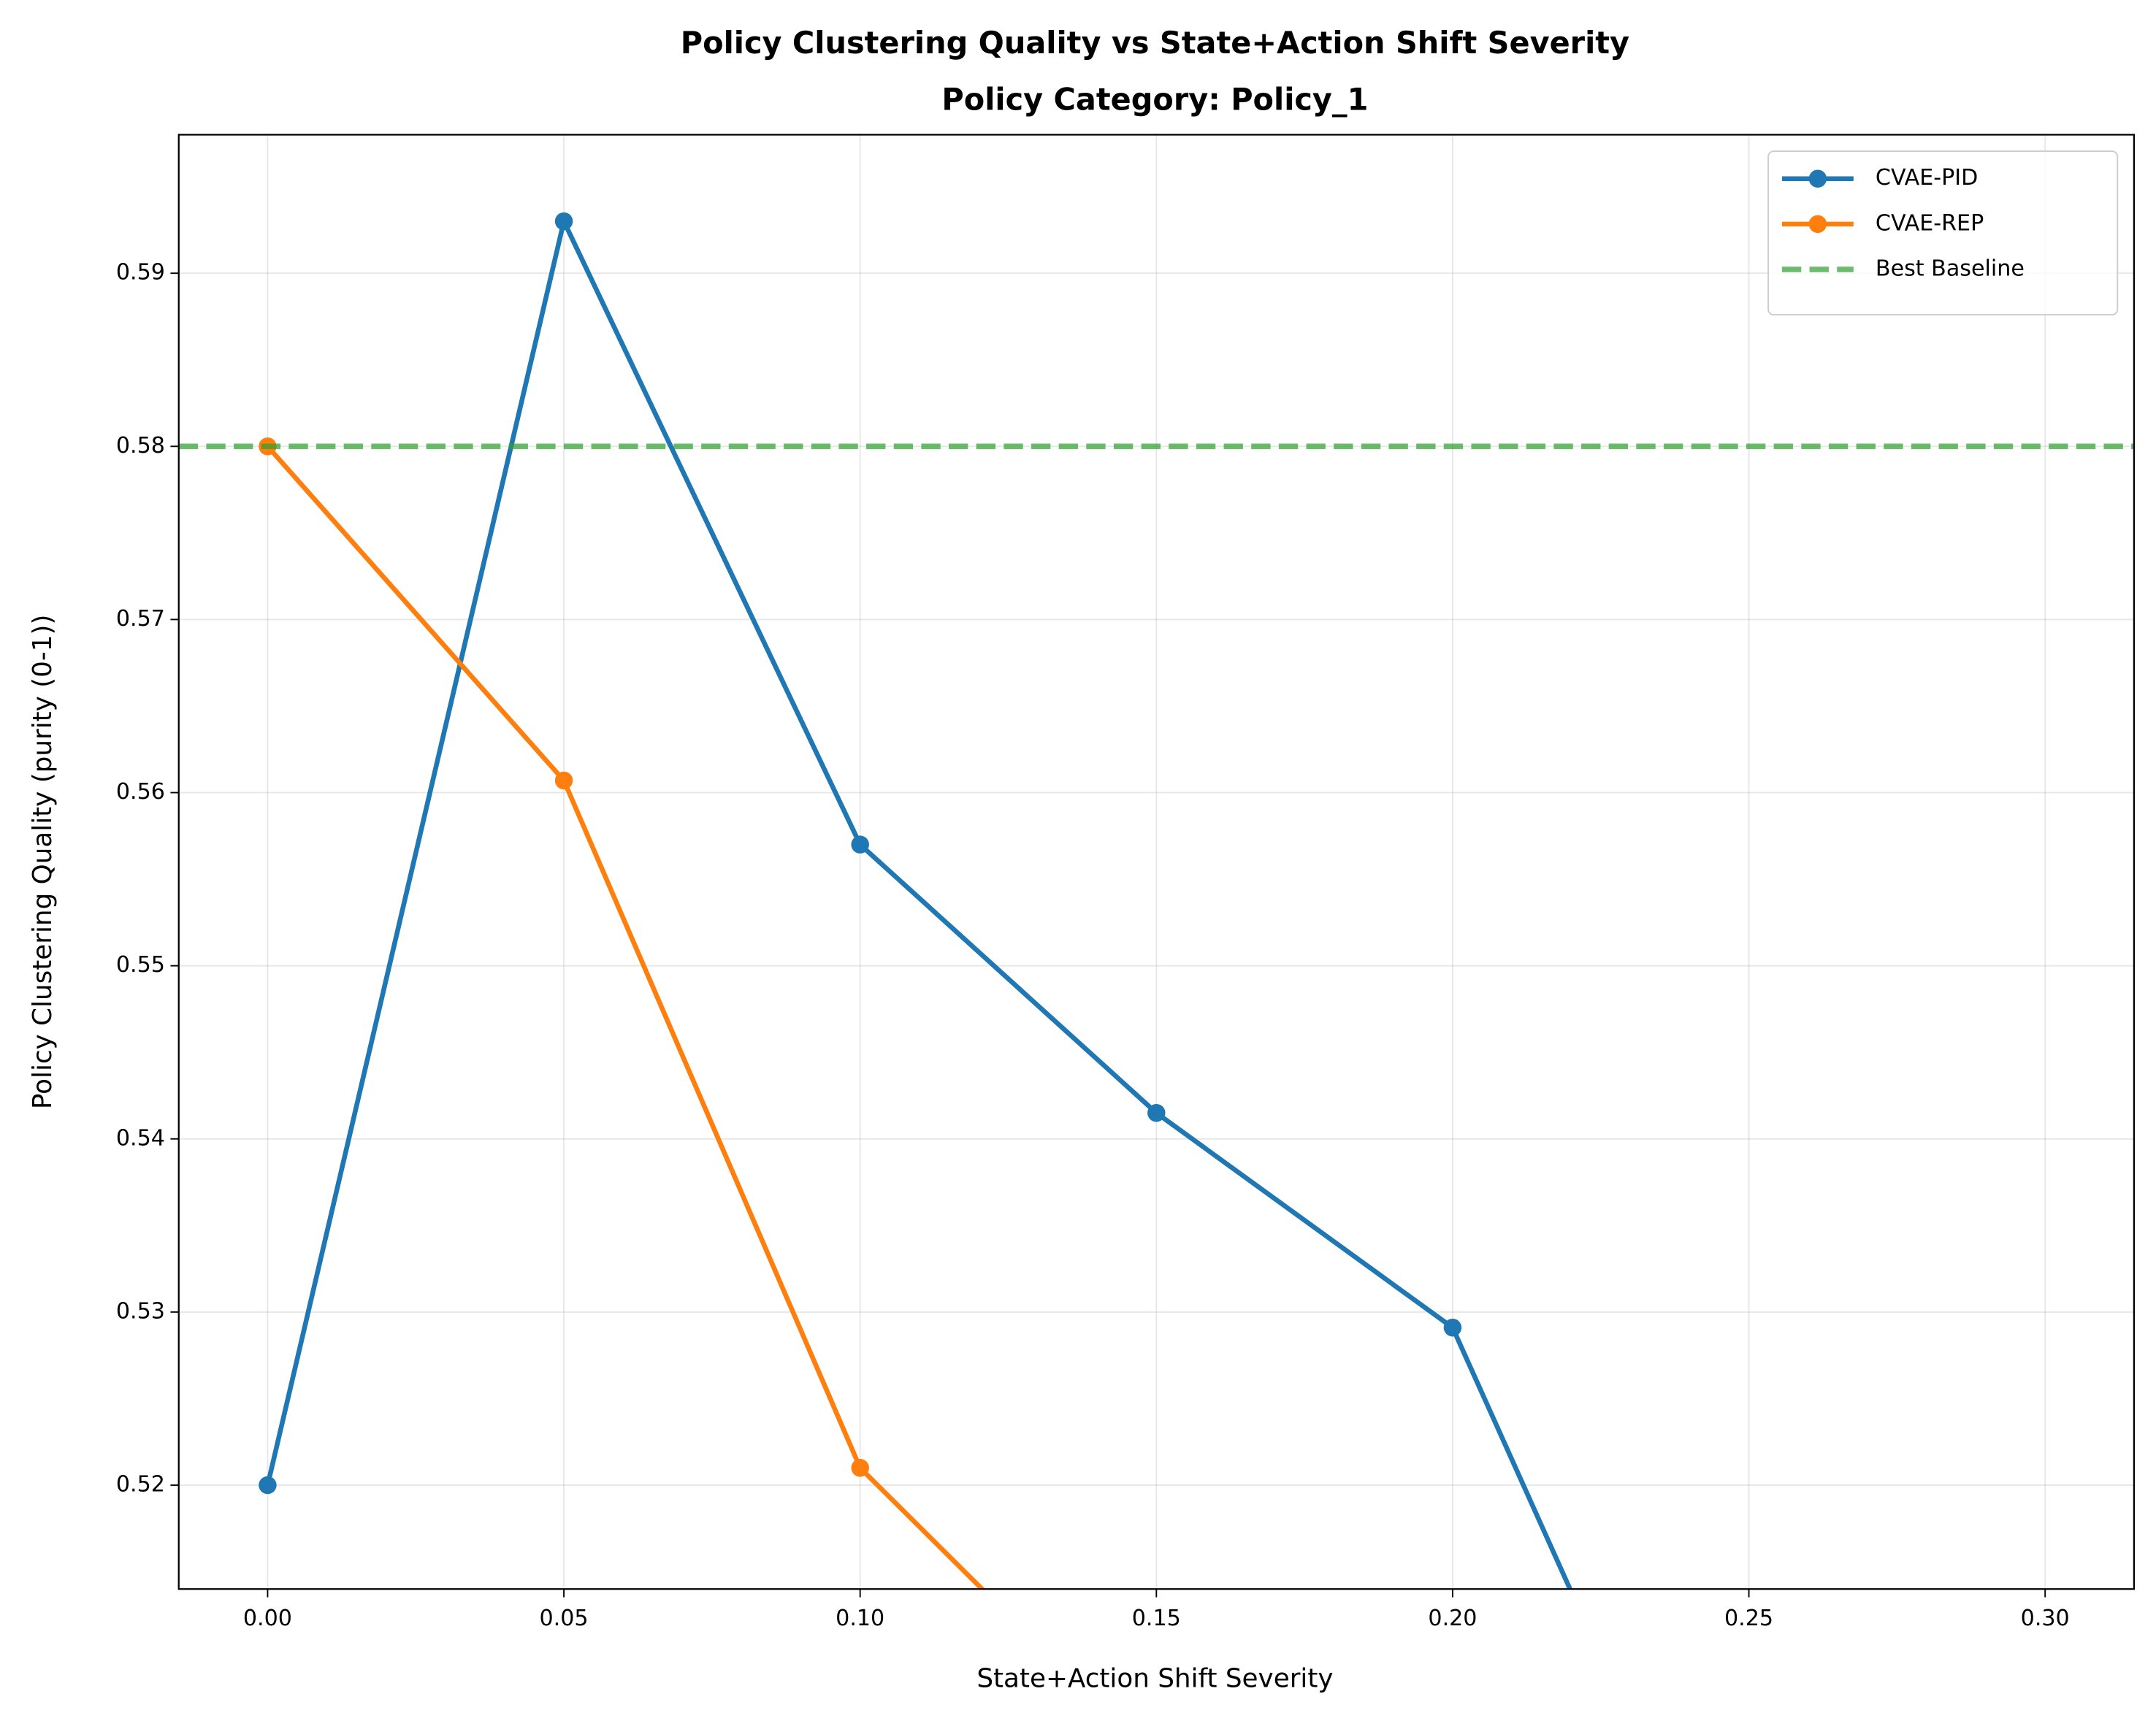  I want to click on x-tick-label: 0.05, so click(565, 1619).